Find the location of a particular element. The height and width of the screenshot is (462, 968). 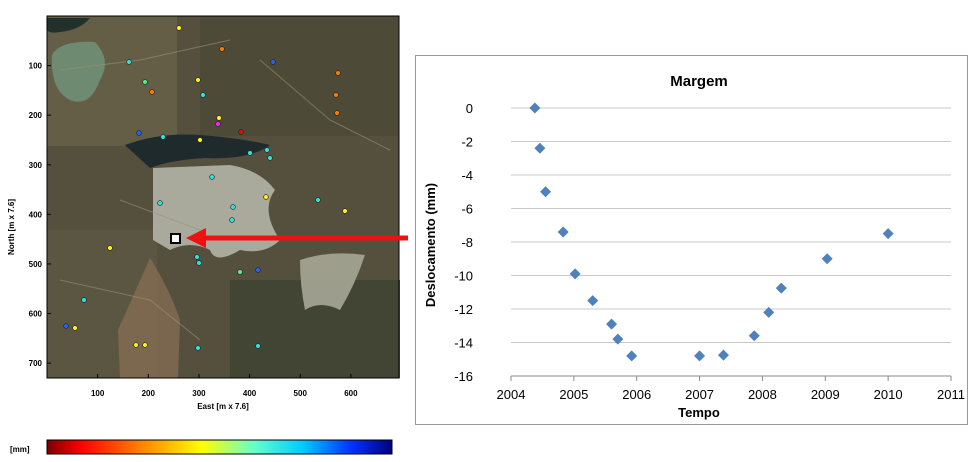

map-y-tick-label: 700 is located at coordinates (36, 363).